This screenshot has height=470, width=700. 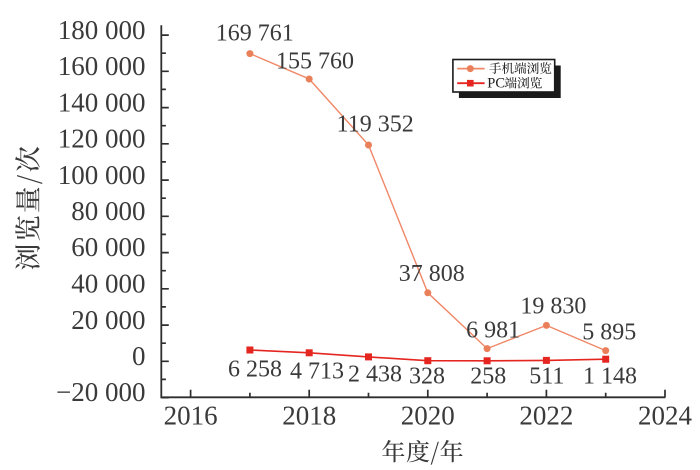 What do you see at coordinates (315, 61) in the screenshot?
I see `svg-text: 155 760` at bounding box center [315, 61].